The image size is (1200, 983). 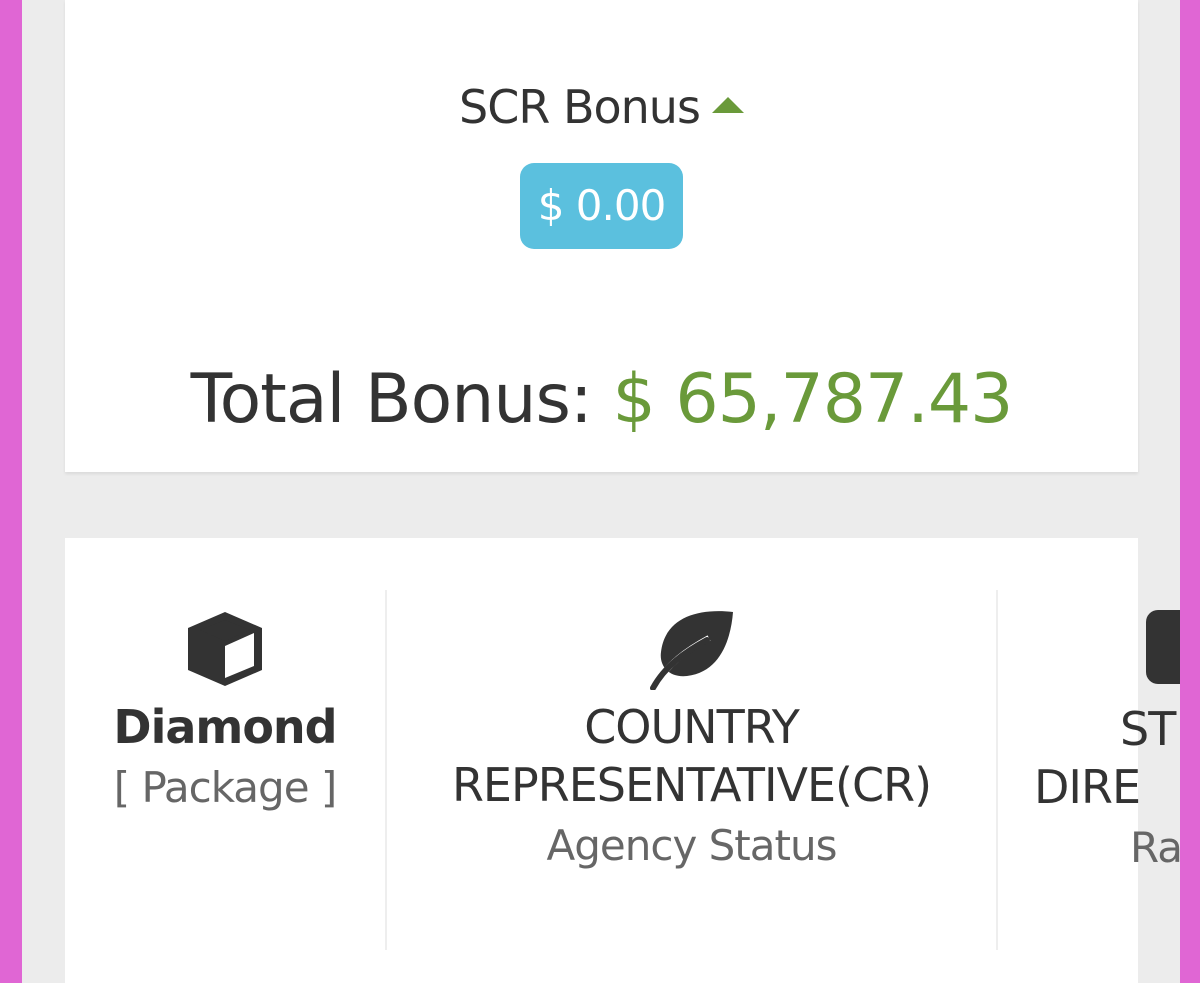 What do you see at coordinates (1163, 647) in the screenshot?
I see `rank-icon` at bounding box center [1163, 647].